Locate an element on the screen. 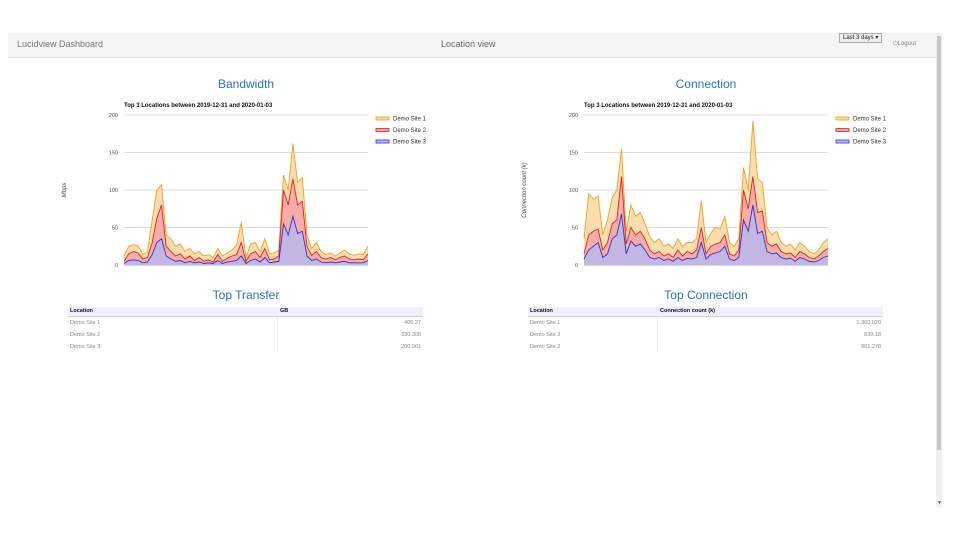 Image resolution: width=960 pixels, height=540 pixels. y-axis-label: Mbps is located at coordinates (65, 190).